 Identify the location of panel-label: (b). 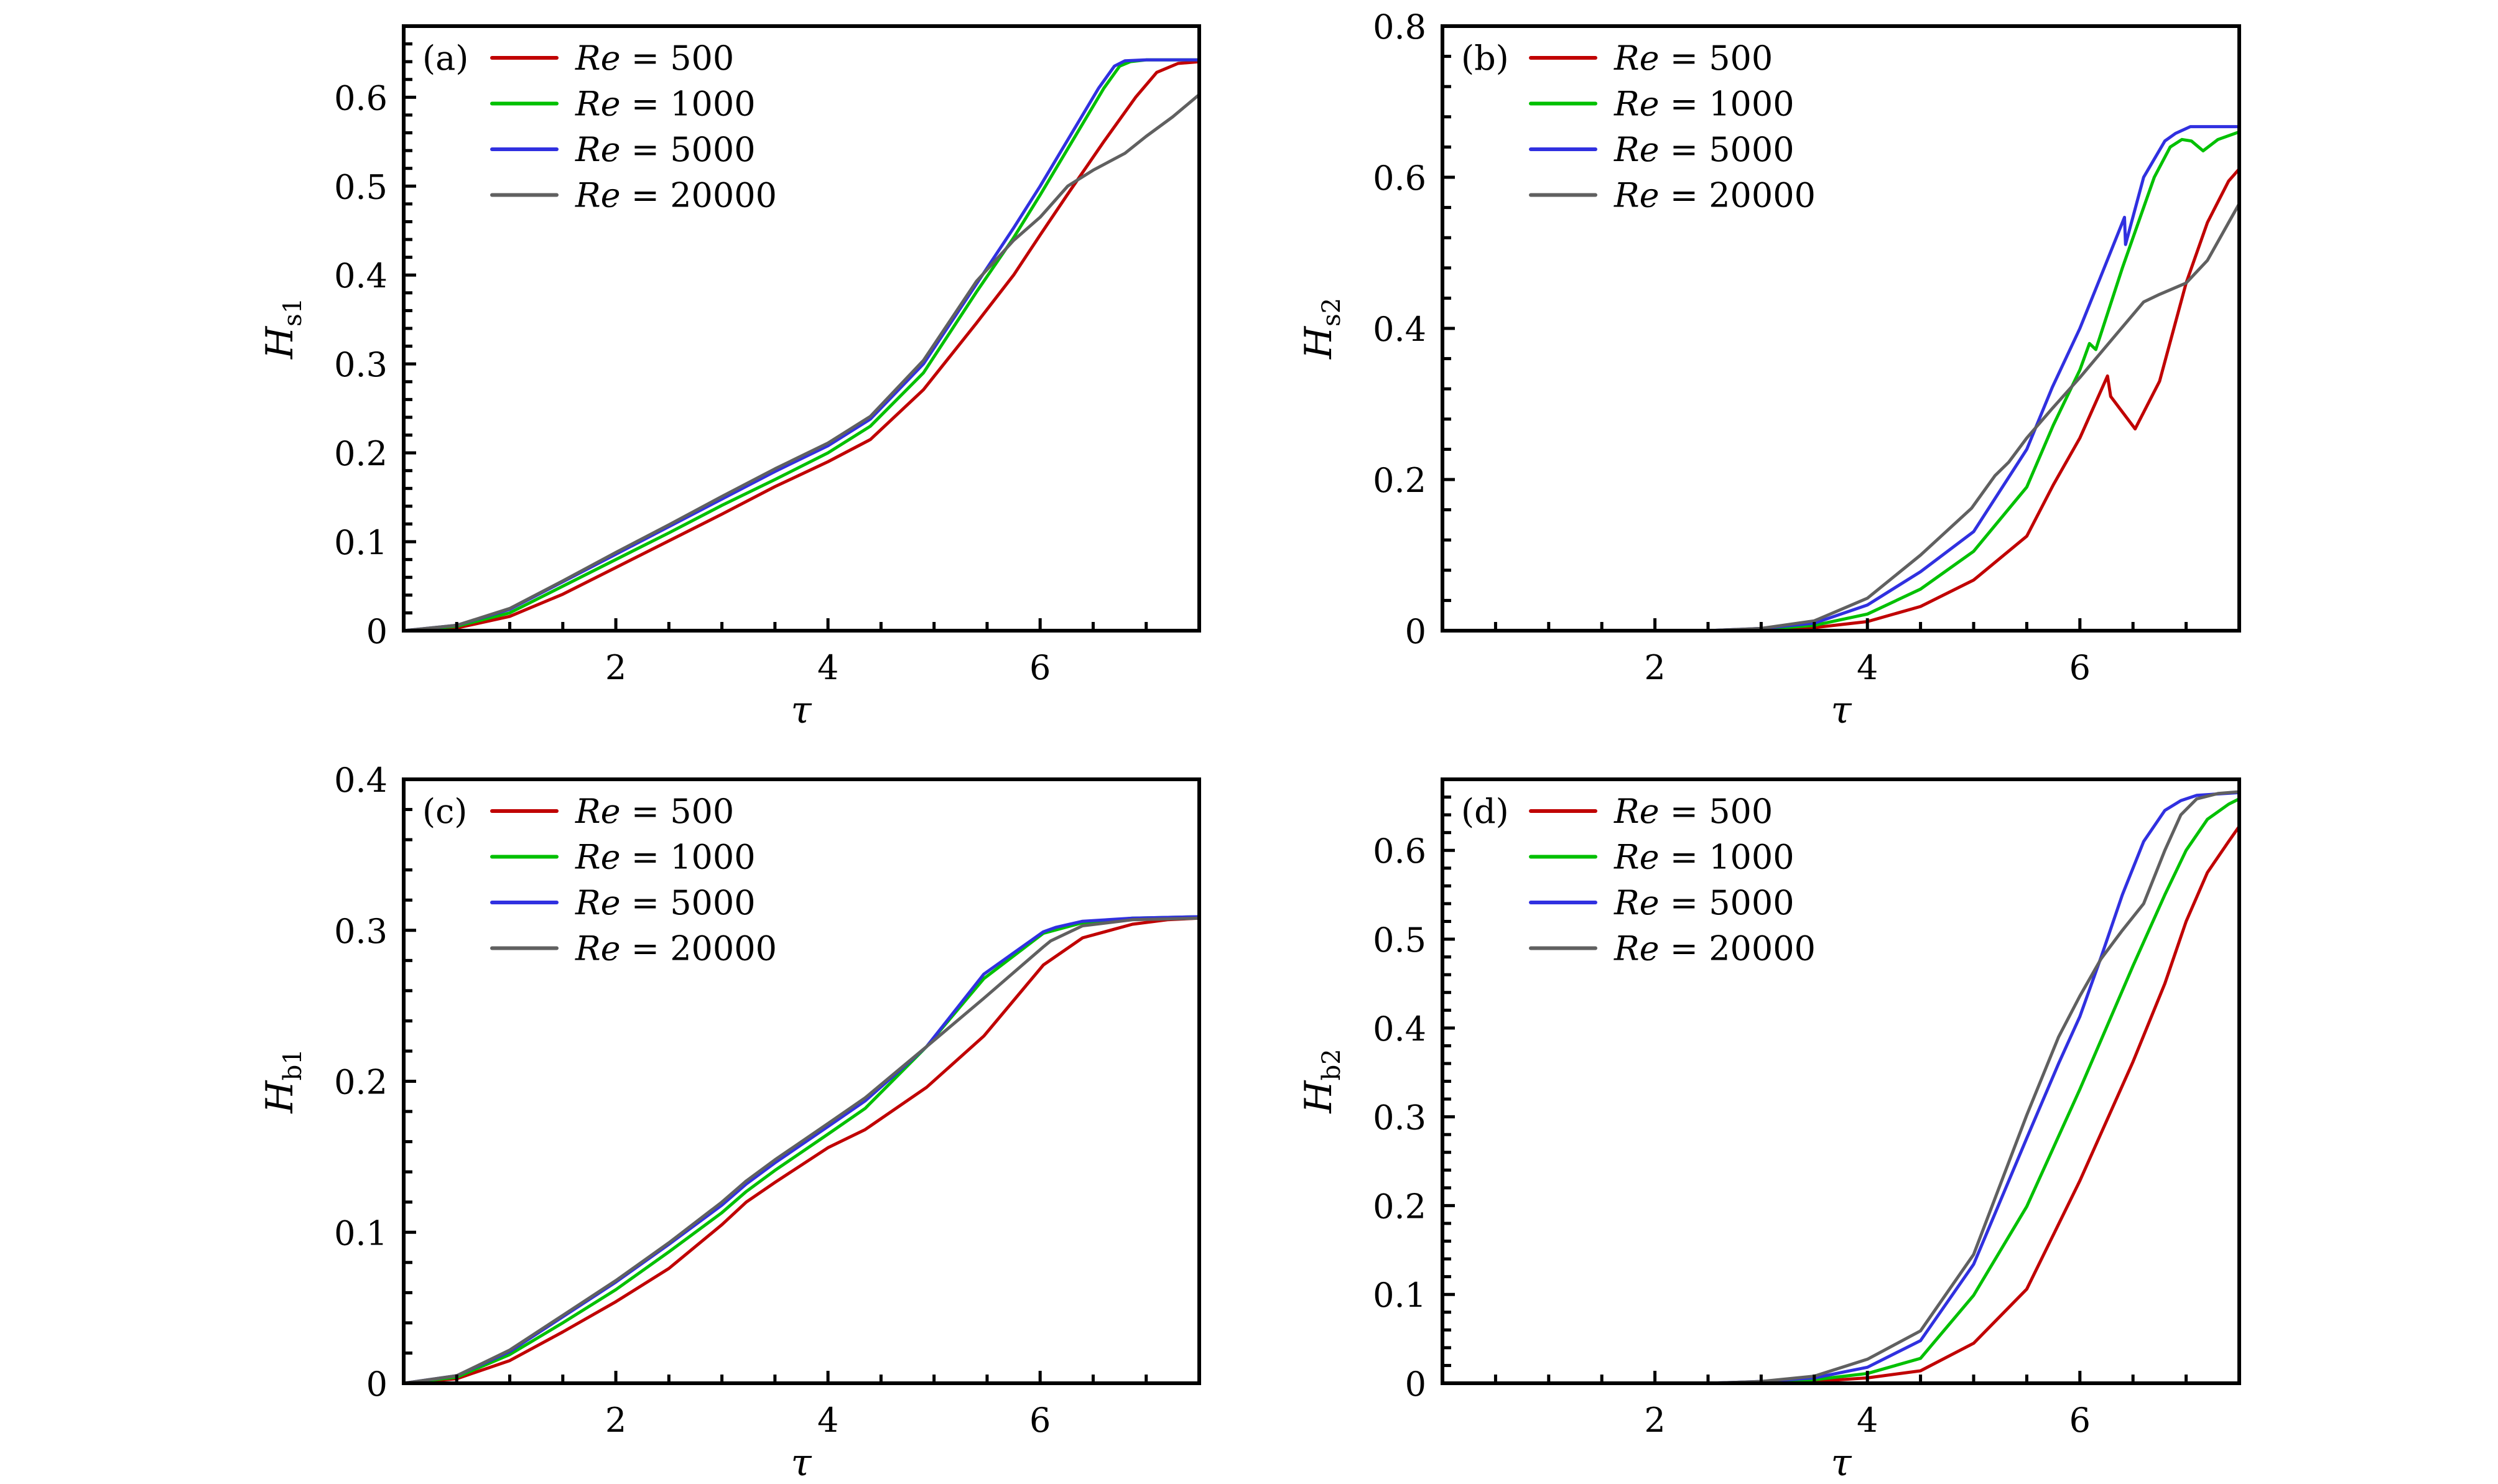
(1485, 59).